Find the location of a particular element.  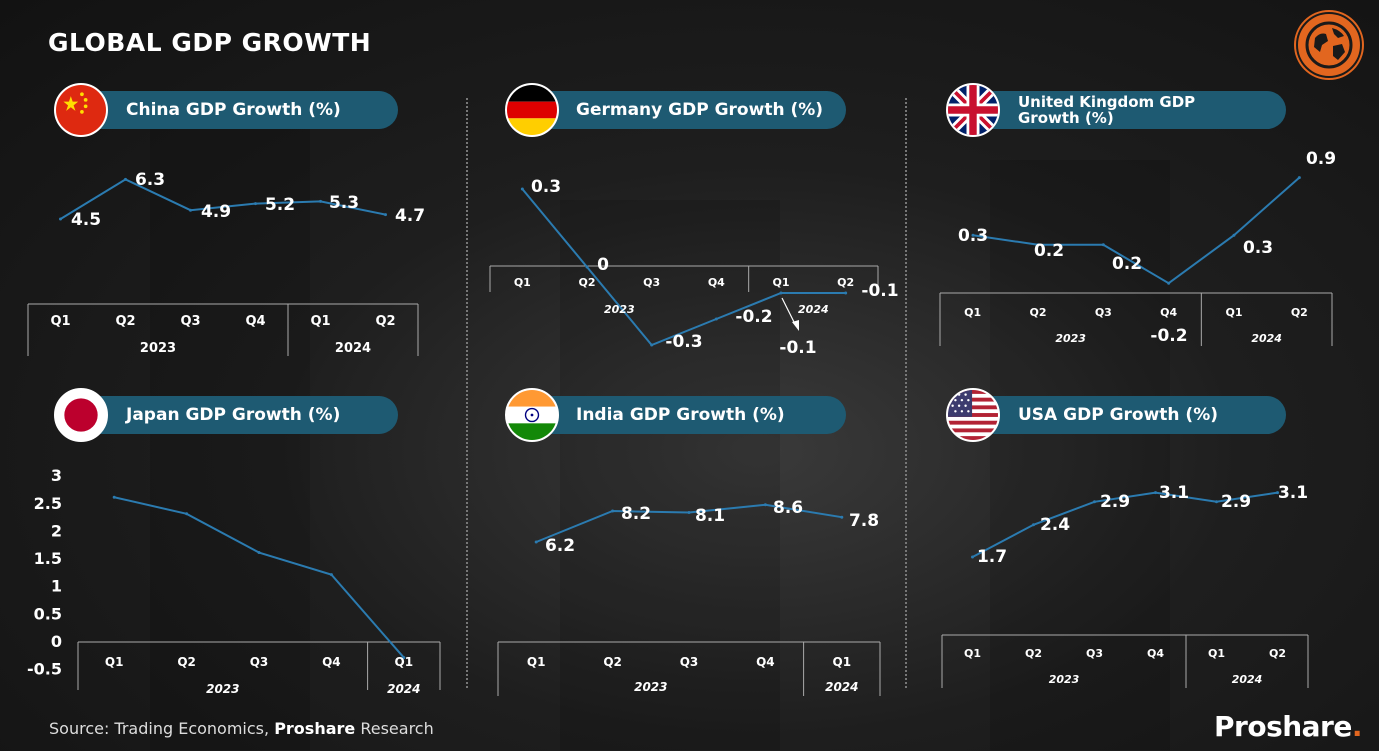

india-title-pill: India GDP Growth (%) is located at coordinates (676, 415).